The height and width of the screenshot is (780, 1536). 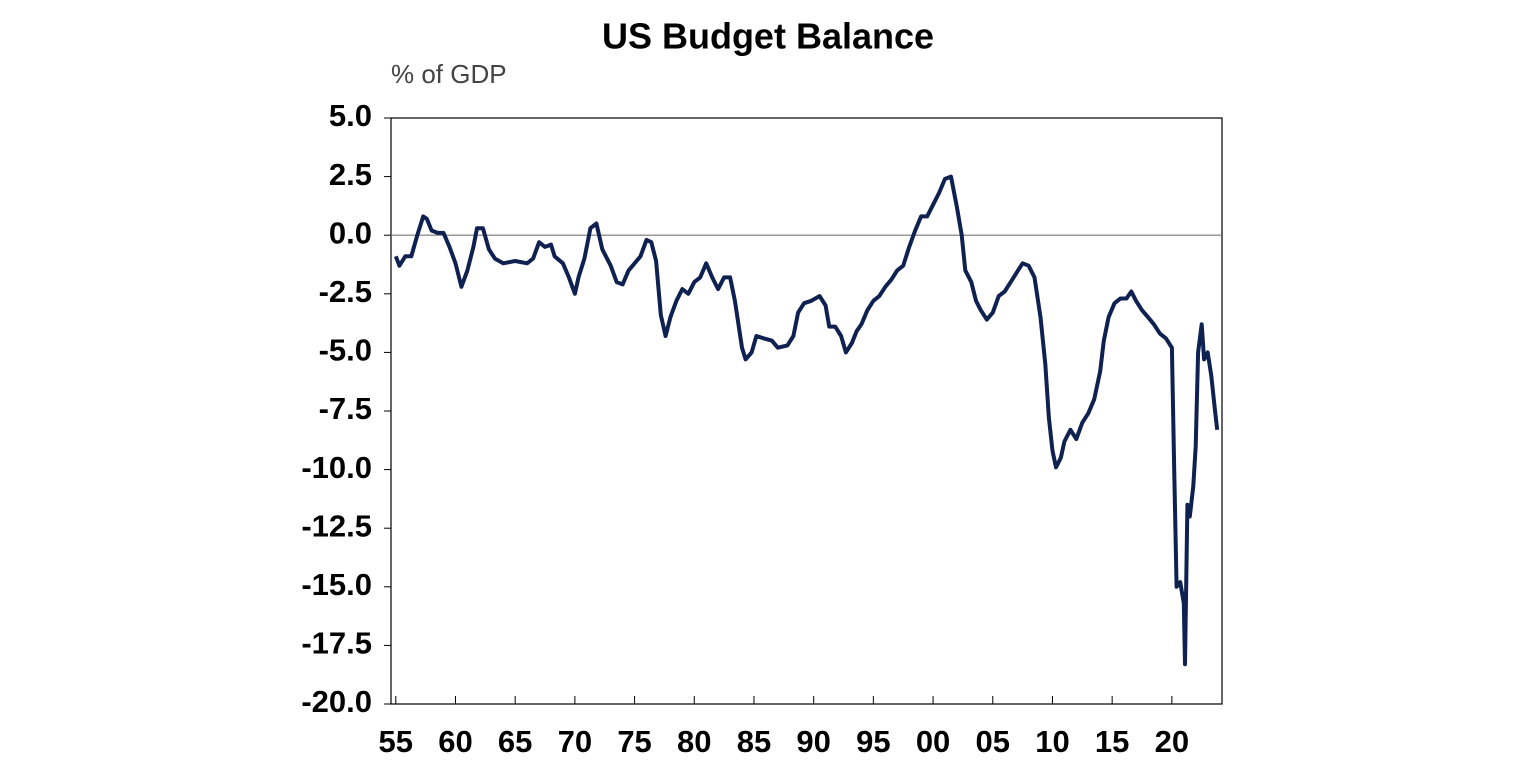 What do you see at coordinates (350, 174) in the screenshot?
I see `y-tick-label: 2.5` at bounding box center [350, 174].